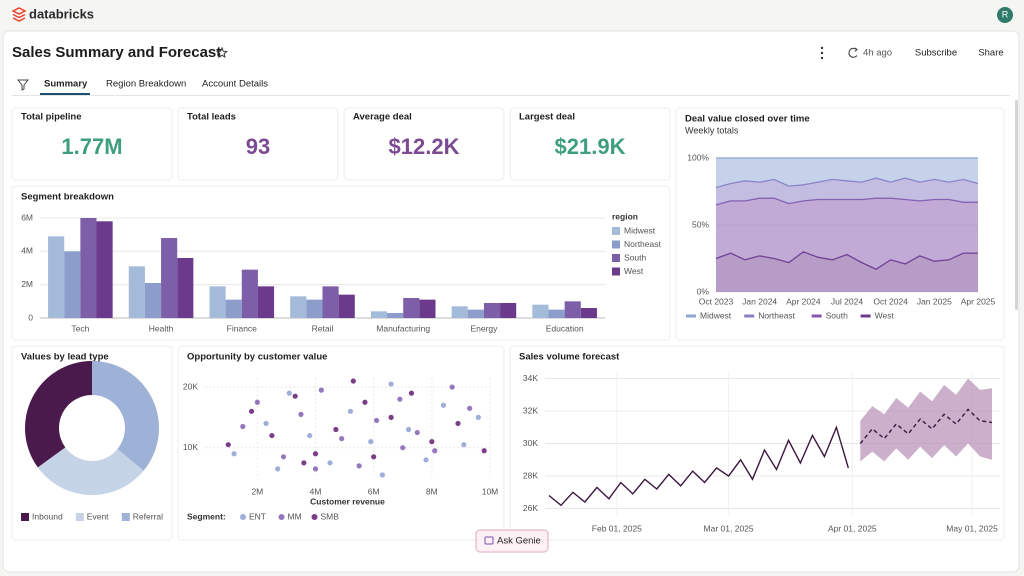 This screenshot has height=576, width=1024. I want to click on ask-genie-button, so click(512, 541).